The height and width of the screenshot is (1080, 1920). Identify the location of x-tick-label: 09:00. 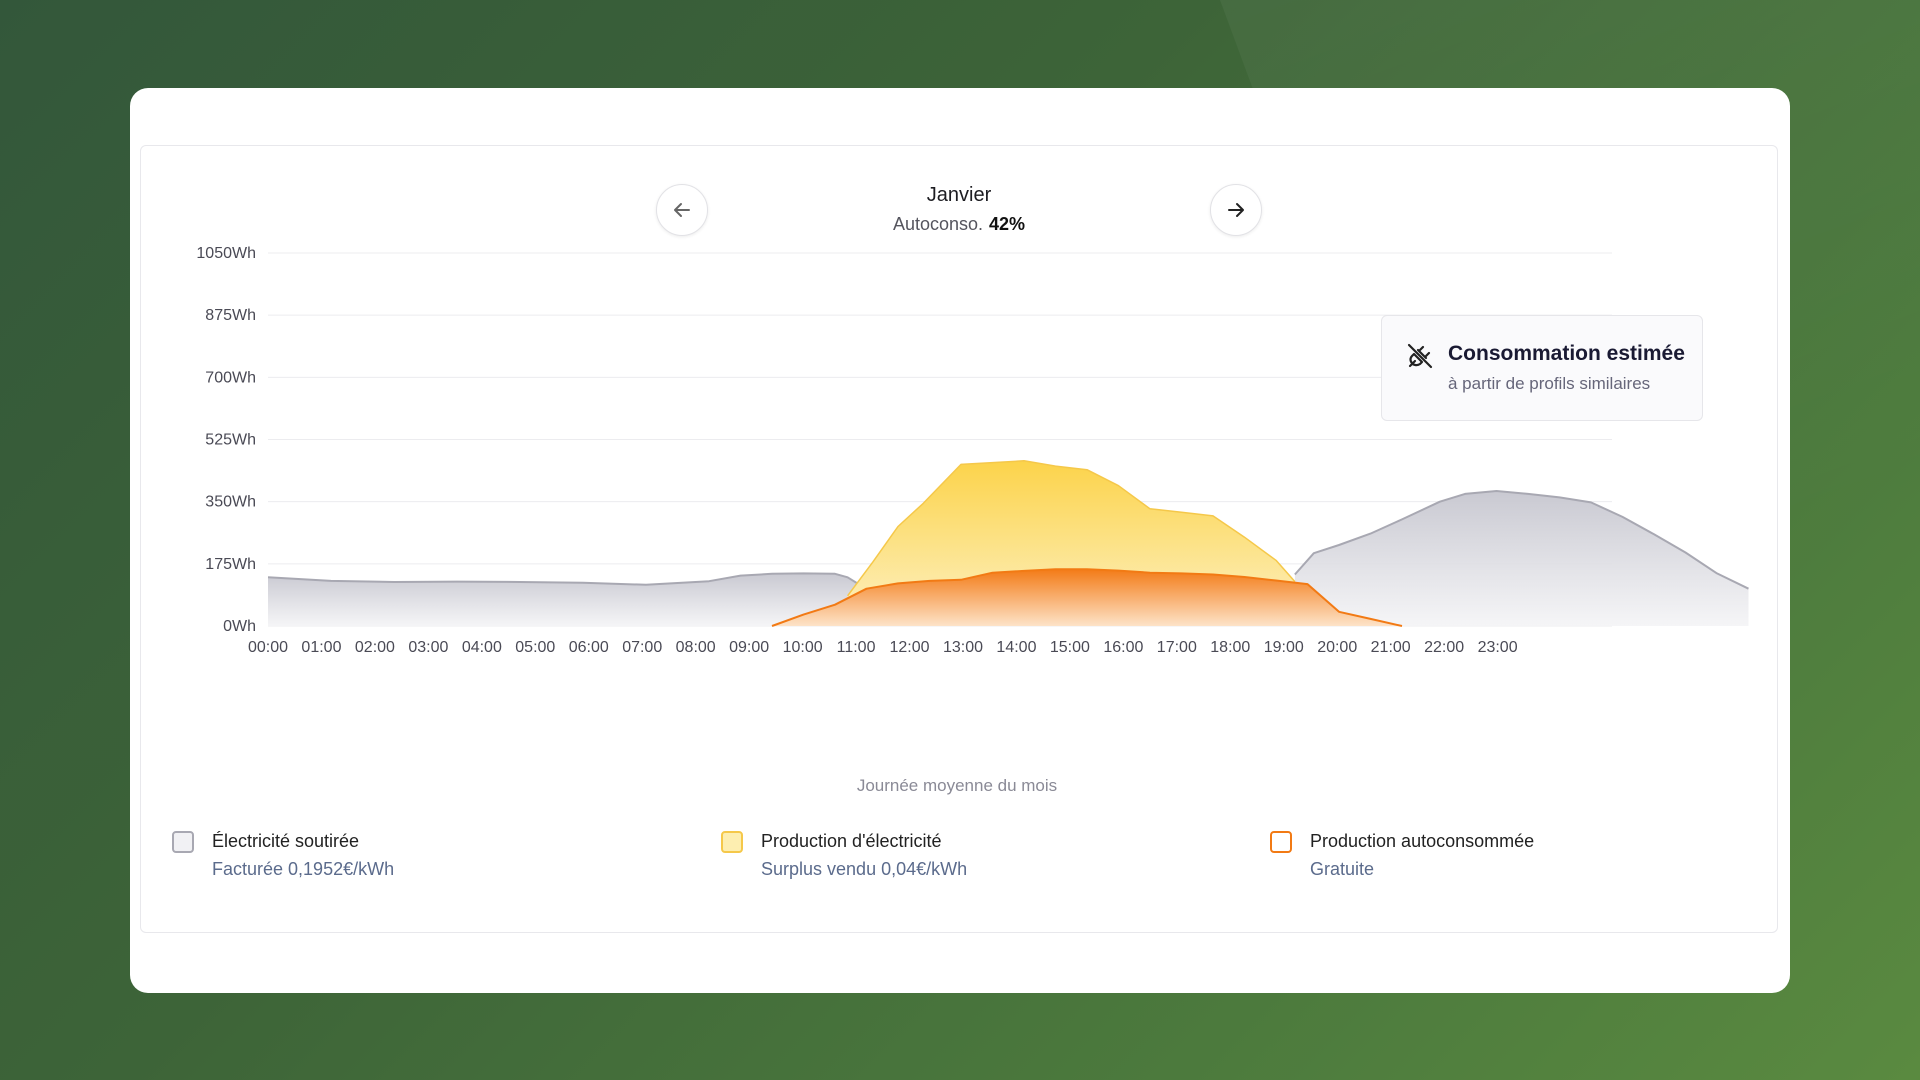
(749, 647).